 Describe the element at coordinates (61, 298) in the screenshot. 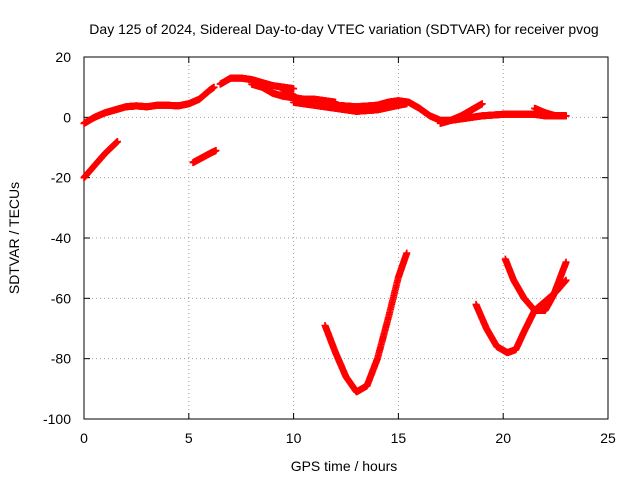

I see `y-tick-label: -60` at that location.